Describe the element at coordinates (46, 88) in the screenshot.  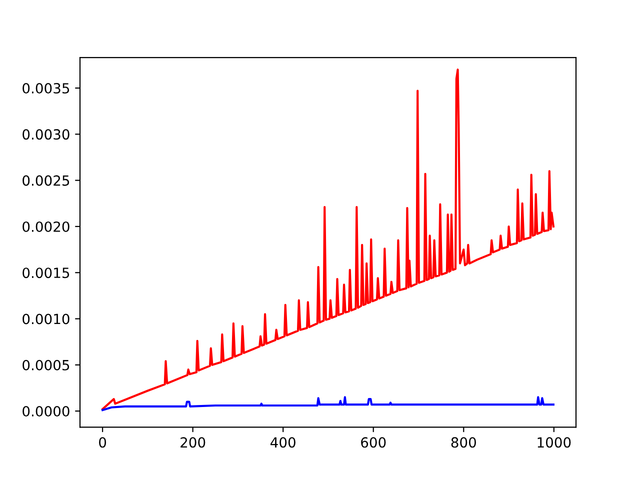
I see `y-tick-label: 0.0035` at that location.